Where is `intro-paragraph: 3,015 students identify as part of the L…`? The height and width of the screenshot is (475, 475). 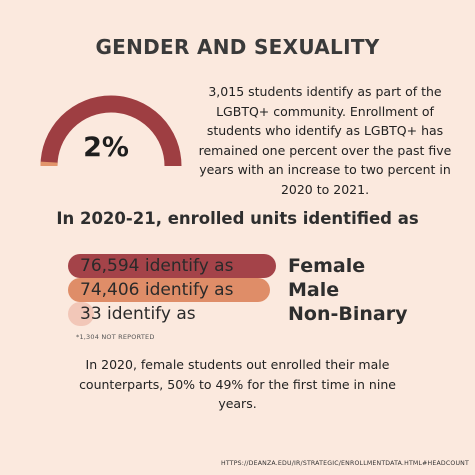 intro-paragraph: 3,015 students identify as part of the L… is located at coordinates (325, 140).